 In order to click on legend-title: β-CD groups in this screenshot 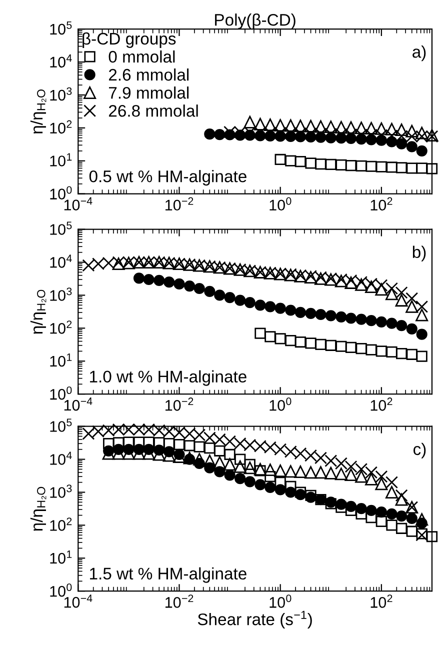, I will do `click(129, 40)`.